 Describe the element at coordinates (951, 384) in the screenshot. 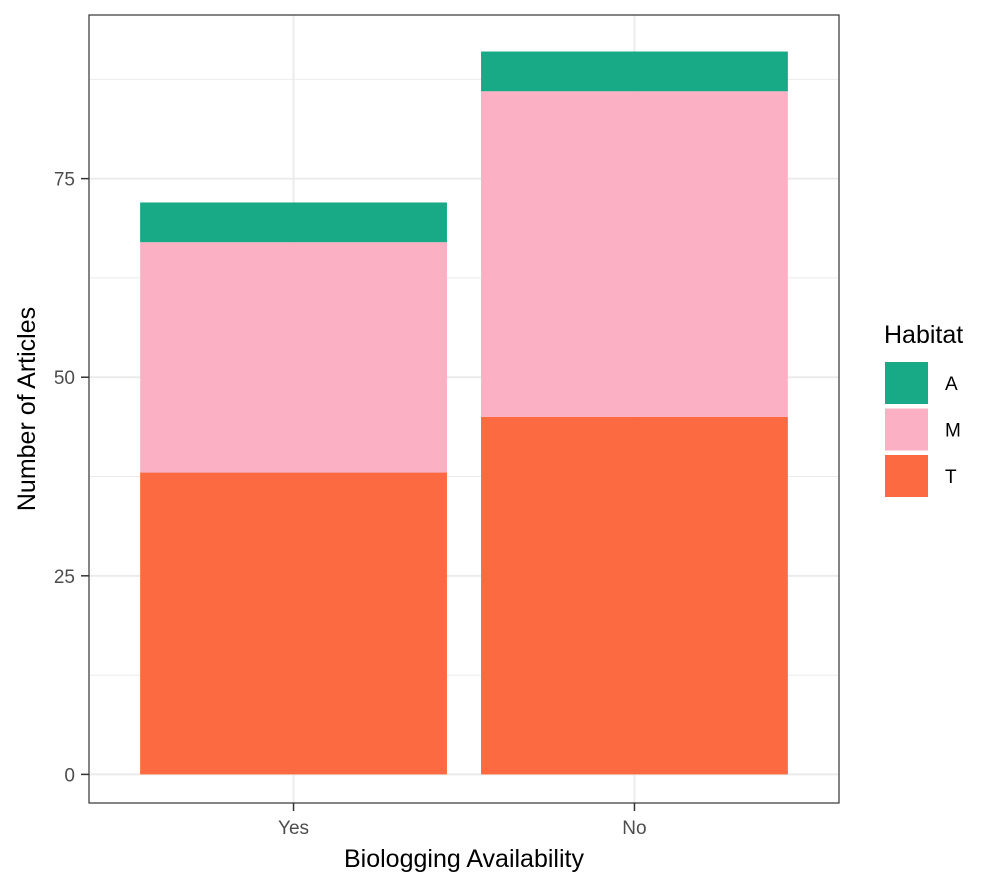

I see `legend-label-a: A` at that location.